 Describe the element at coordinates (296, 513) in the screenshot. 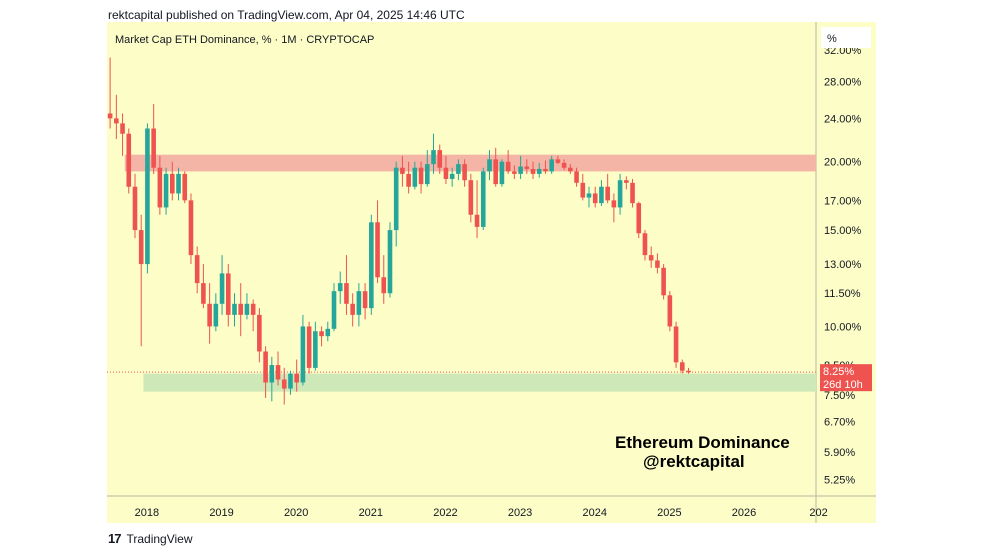

I see `x-tick-label: 2020` at that location.